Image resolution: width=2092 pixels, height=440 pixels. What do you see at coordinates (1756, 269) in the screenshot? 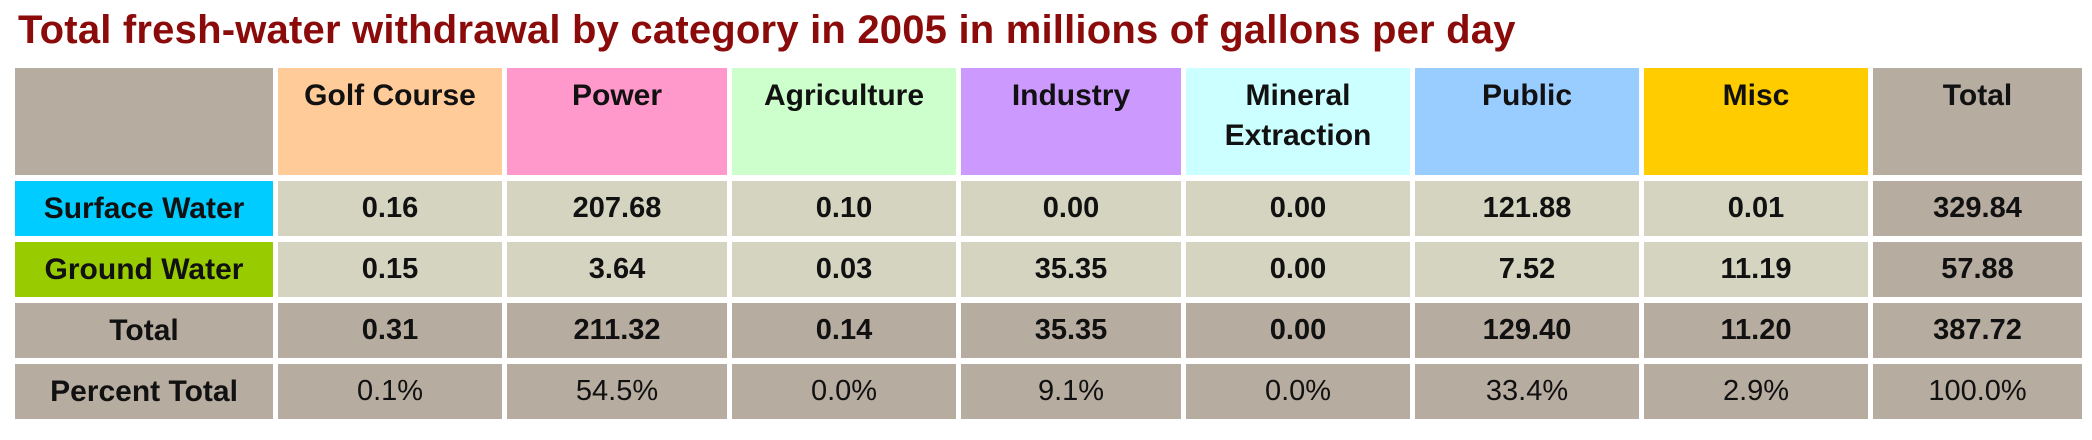
I see `cell-ground-water-misc: 11.19` at bounding box center [1756, 269].